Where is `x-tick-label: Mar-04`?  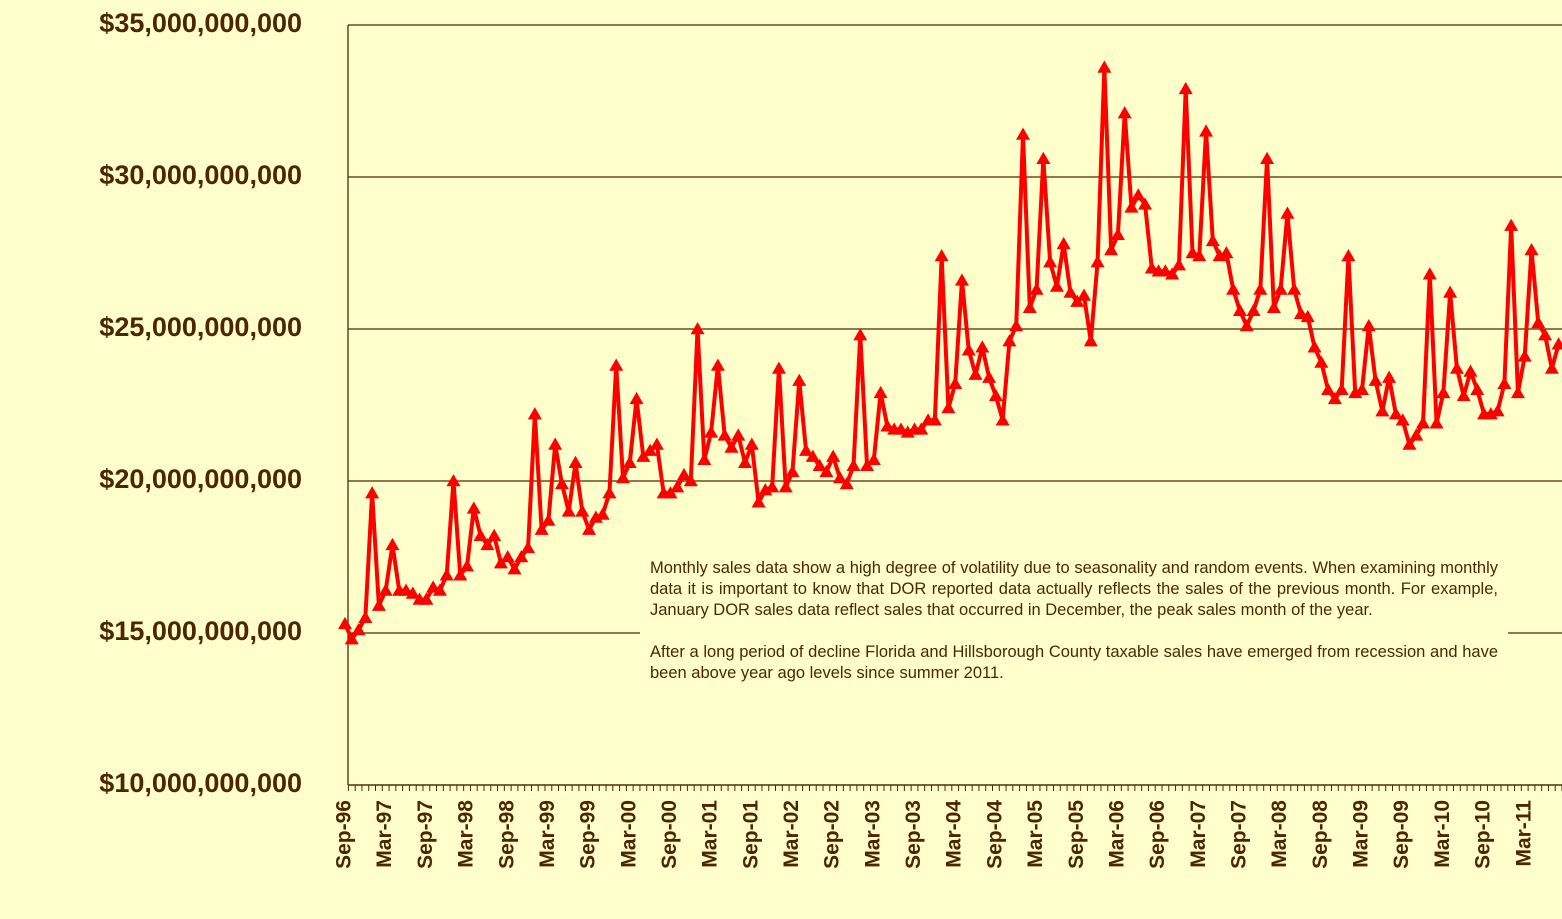 x-tick-label: Mar-04 is located at coordinates (954, 834).